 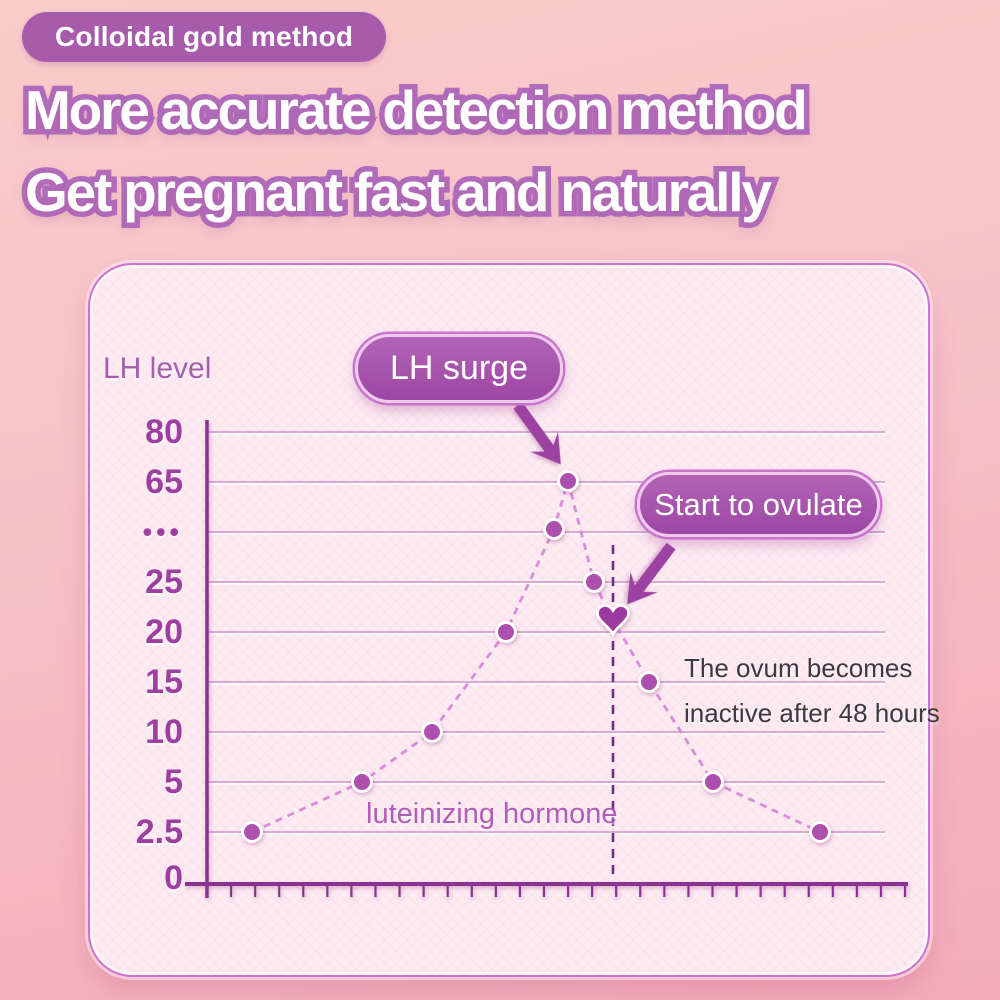 What do you see at coordinates (164, 482) in the screenshot?
I see `y-axis-label: 65` at bounding box center [164, 482].